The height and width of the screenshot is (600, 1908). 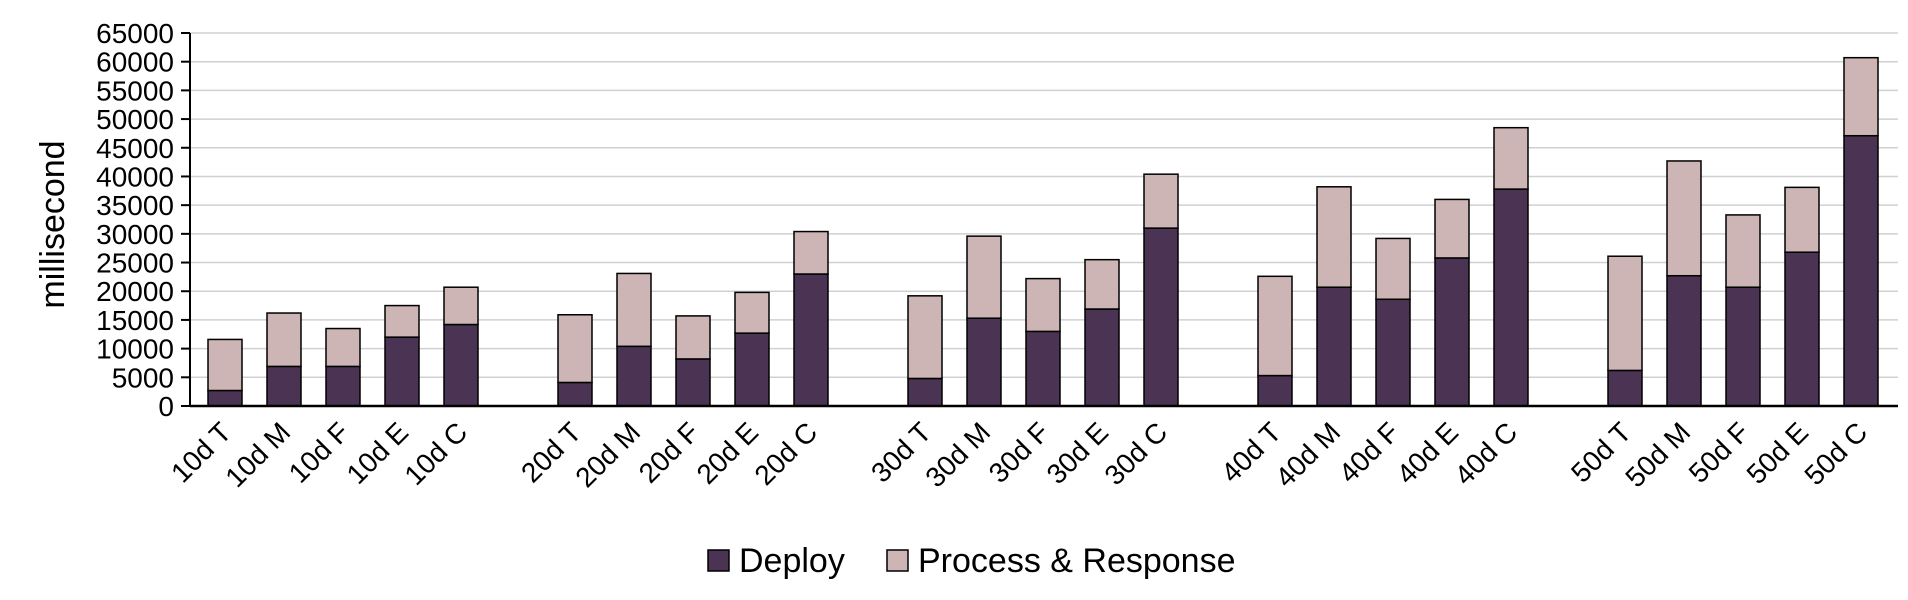 What do you see at coordinates (1135, 453) in the screenshot?
I see `x-tick-label: 30d C` at bounding box center [1135, 453].